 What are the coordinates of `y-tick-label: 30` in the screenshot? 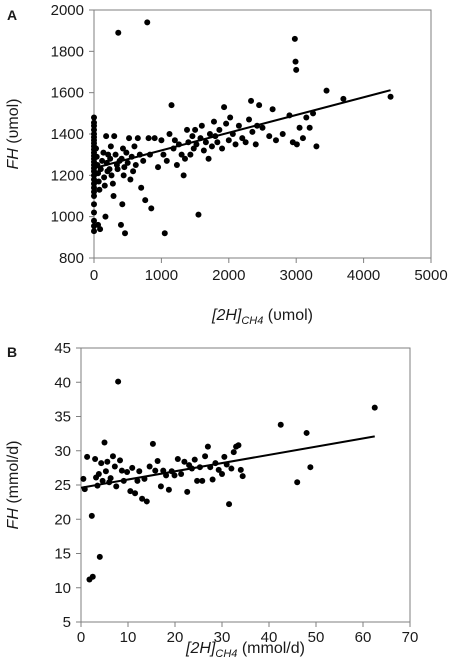 It's located at (62, 451).